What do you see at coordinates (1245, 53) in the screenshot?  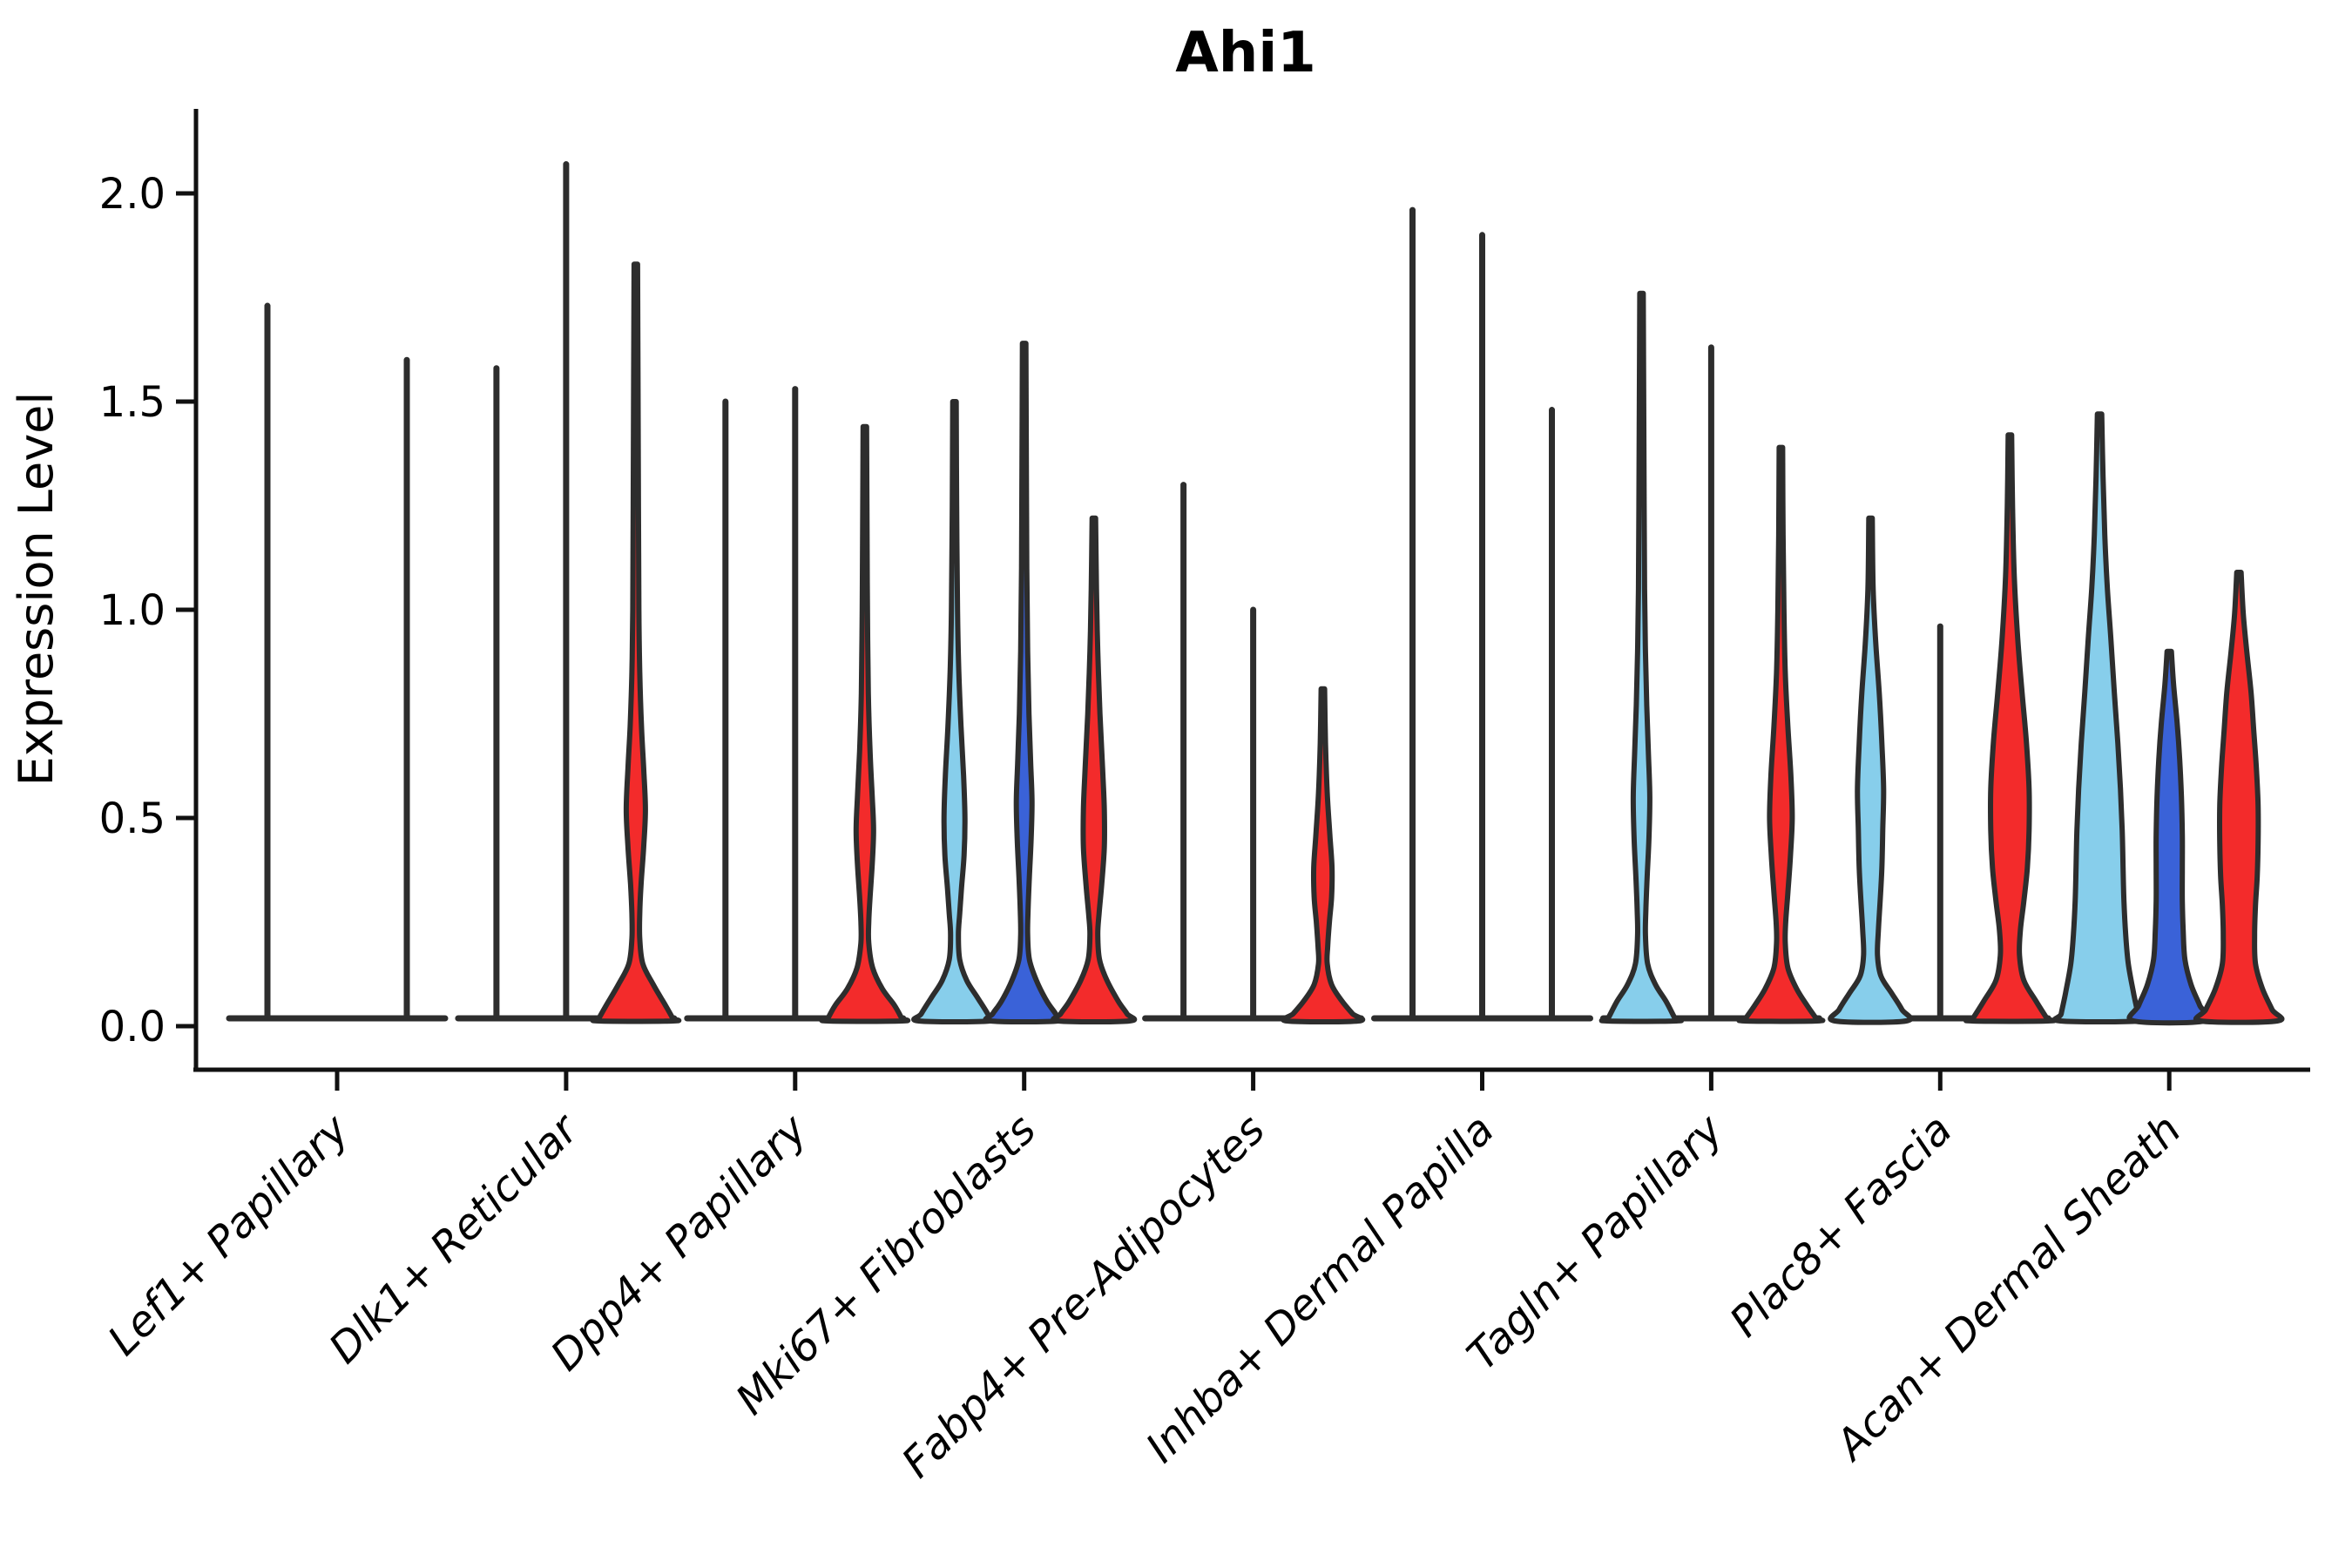 I see `page-title: Ahi1` at bounding box center [1245, 53].